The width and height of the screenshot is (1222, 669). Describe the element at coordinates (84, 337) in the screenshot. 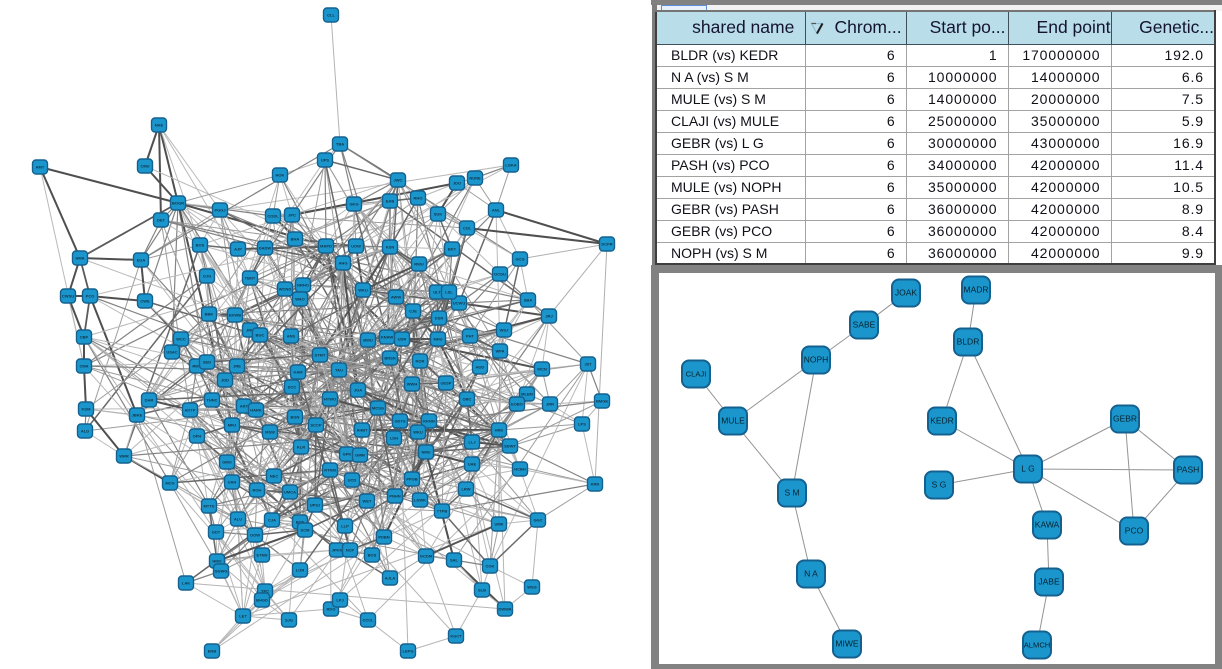

I see `svg-text: CBP` at that location.